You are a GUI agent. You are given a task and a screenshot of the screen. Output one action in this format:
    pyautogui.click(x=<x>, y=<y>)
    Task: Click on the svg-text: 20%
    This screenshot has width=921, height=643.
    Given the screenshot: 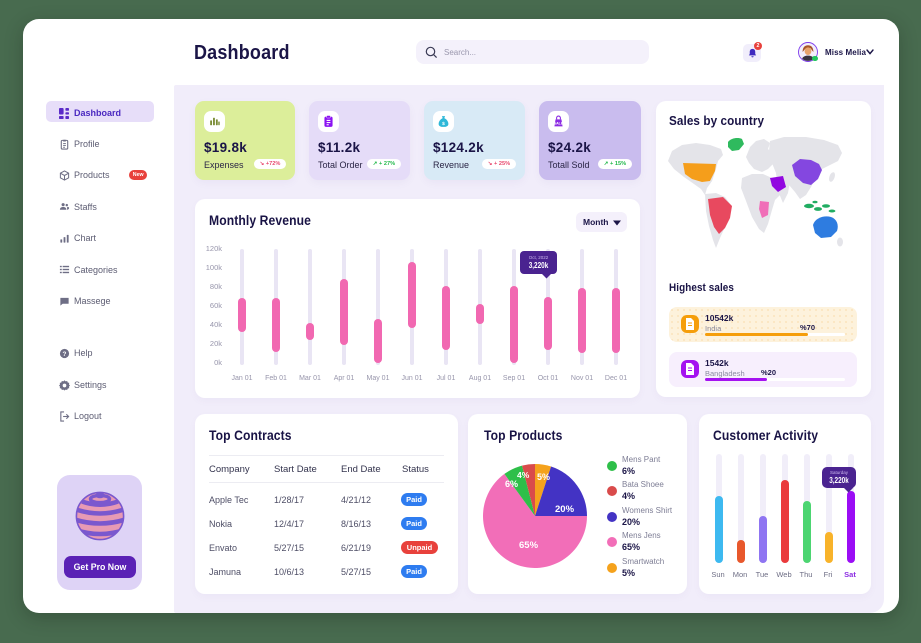 What is the action you would take?
    pyautogui.click(x=565, y=509)
    